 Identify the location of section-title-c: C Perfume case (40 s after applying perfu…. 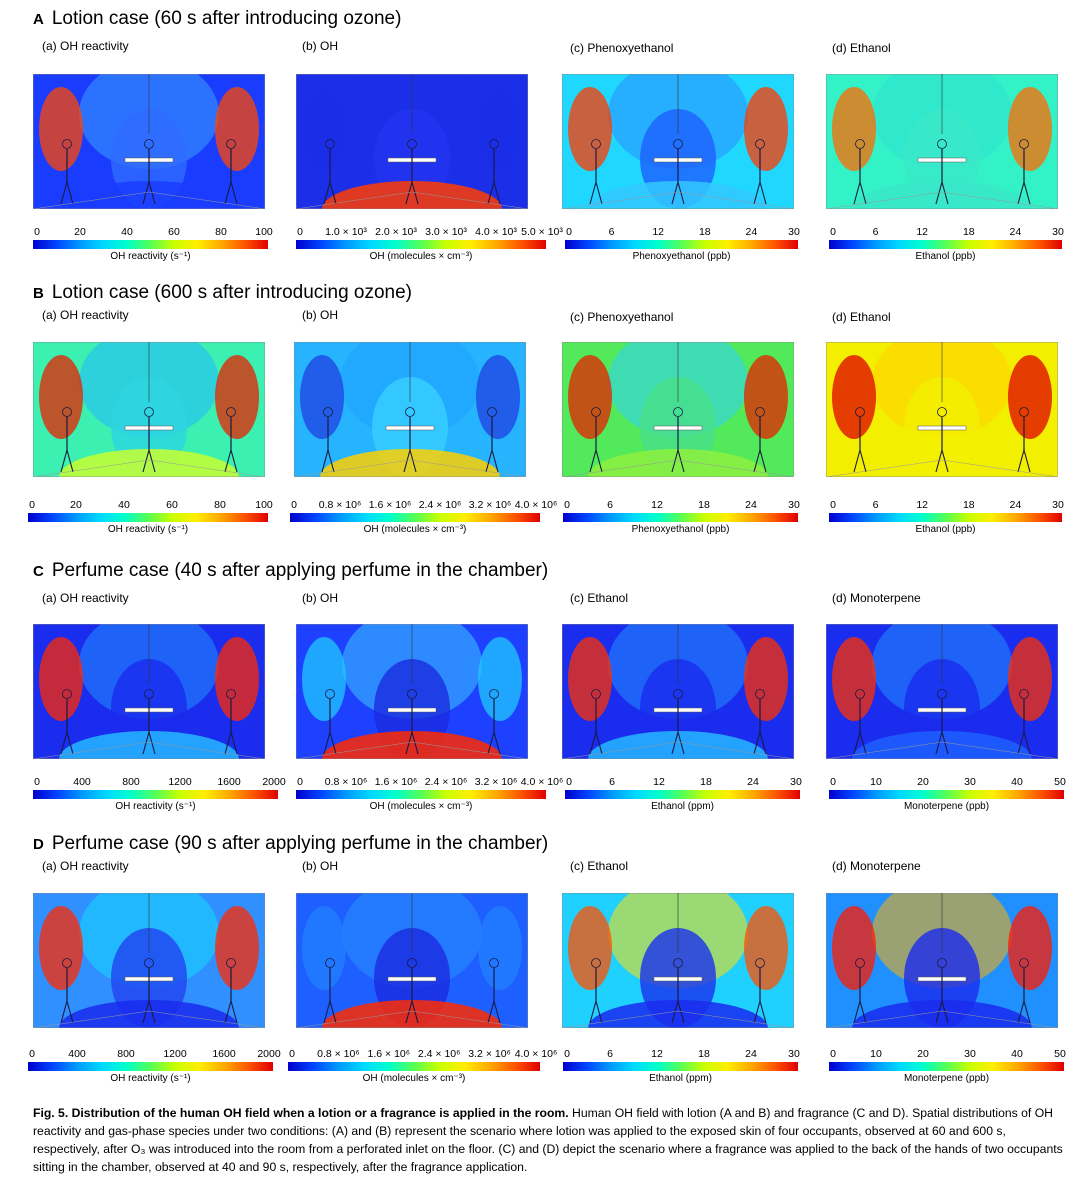
(290, 571).